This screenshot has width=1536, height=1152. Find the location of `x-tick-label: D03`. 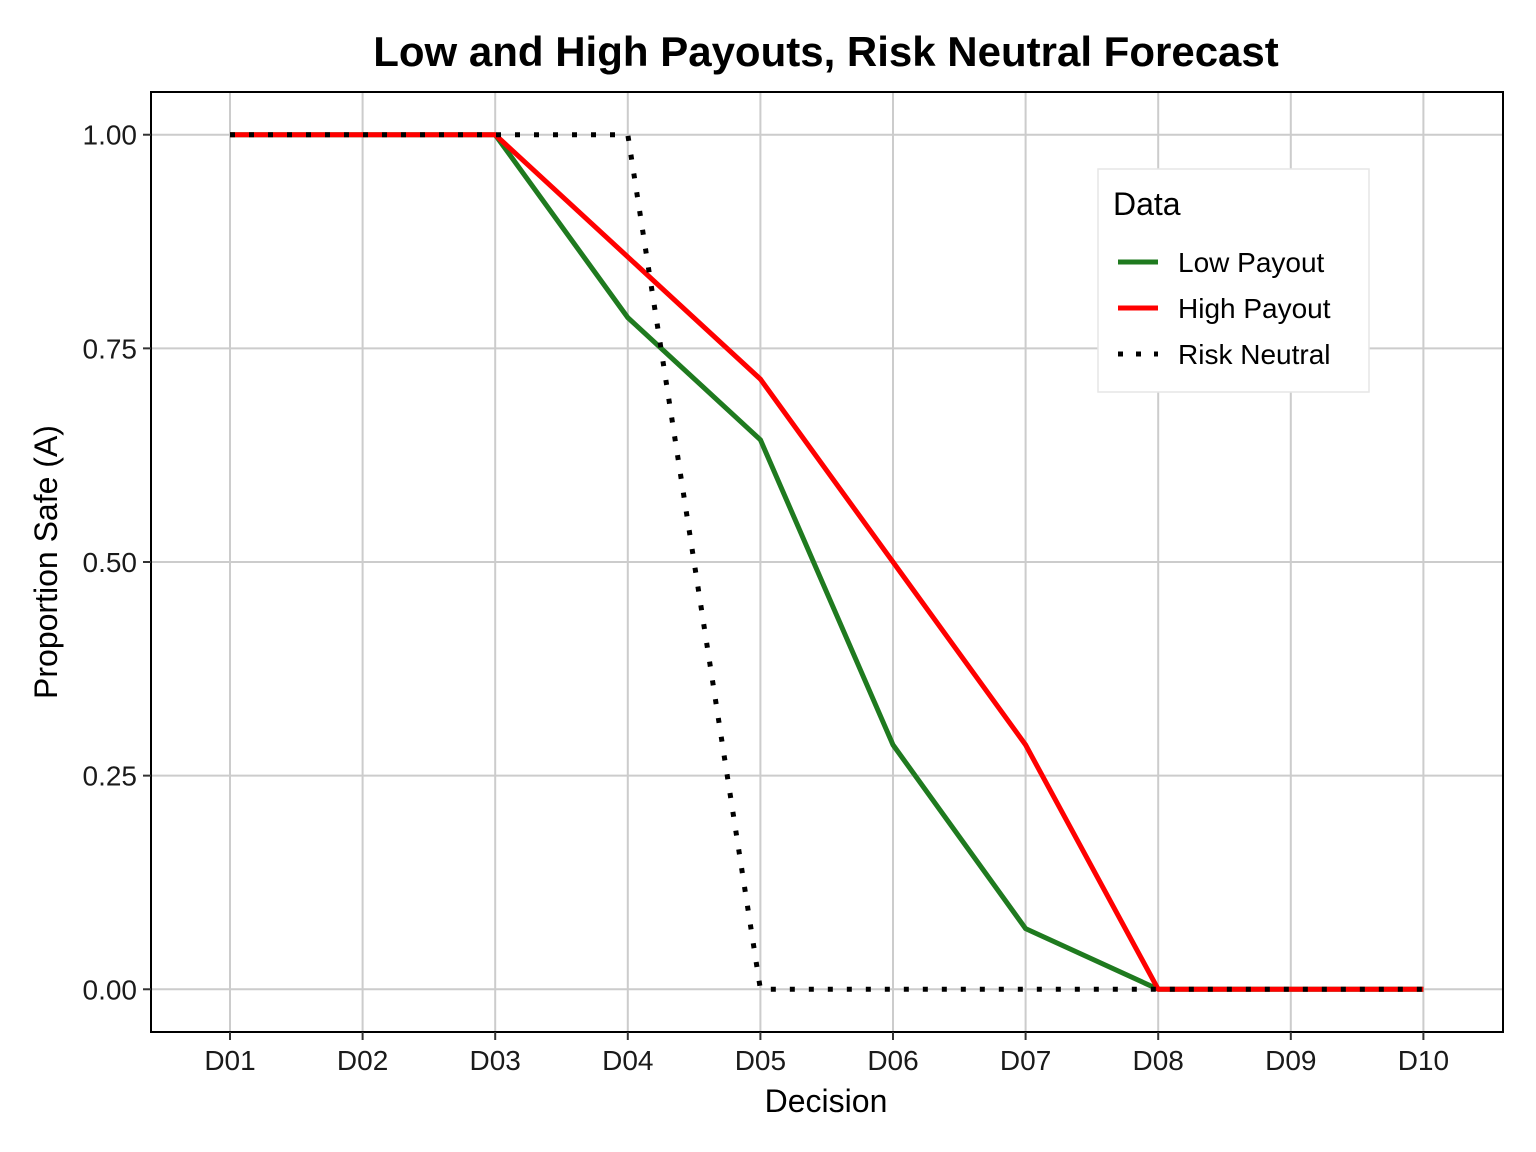

x-tick-label: D03 is located at coordinates (495, 1060).